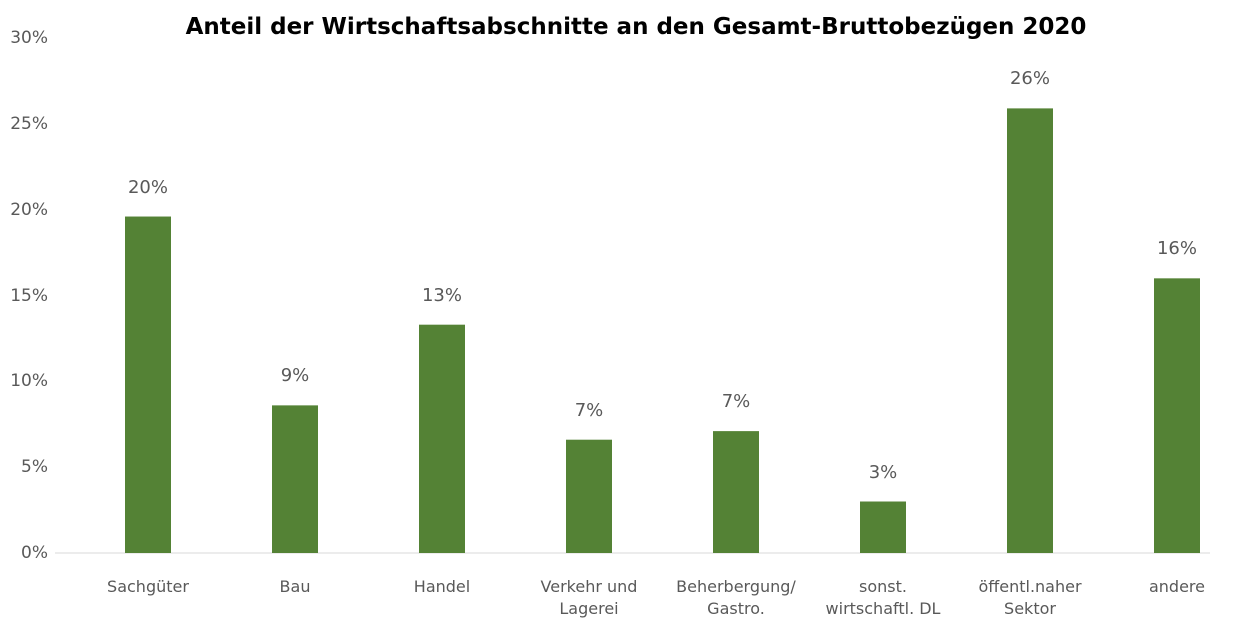  Describe the element at coordinates (1030, 597) in the screenshot. I see `x-tick-label: öffentl.naher Sektor` at that location.